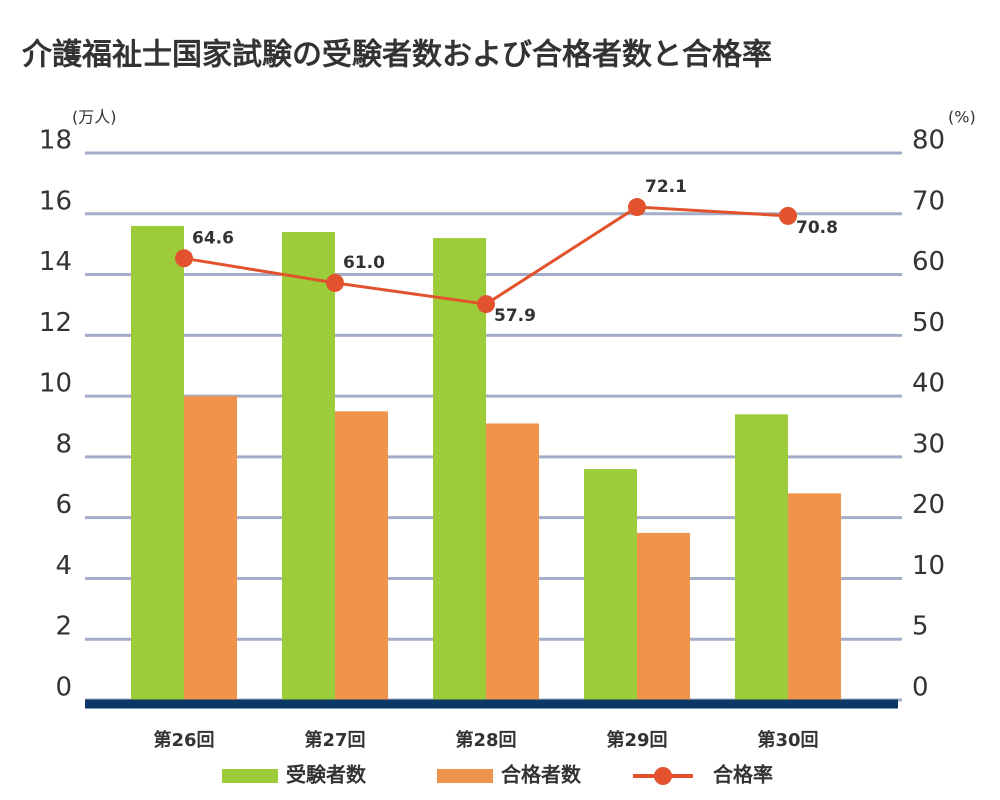 The height and width of the screenshot is (800, 1000). What do you see at coordinates (817, 228) in the screenshot?
I see `data-label: 70.8` at bounding box center [817, 228].